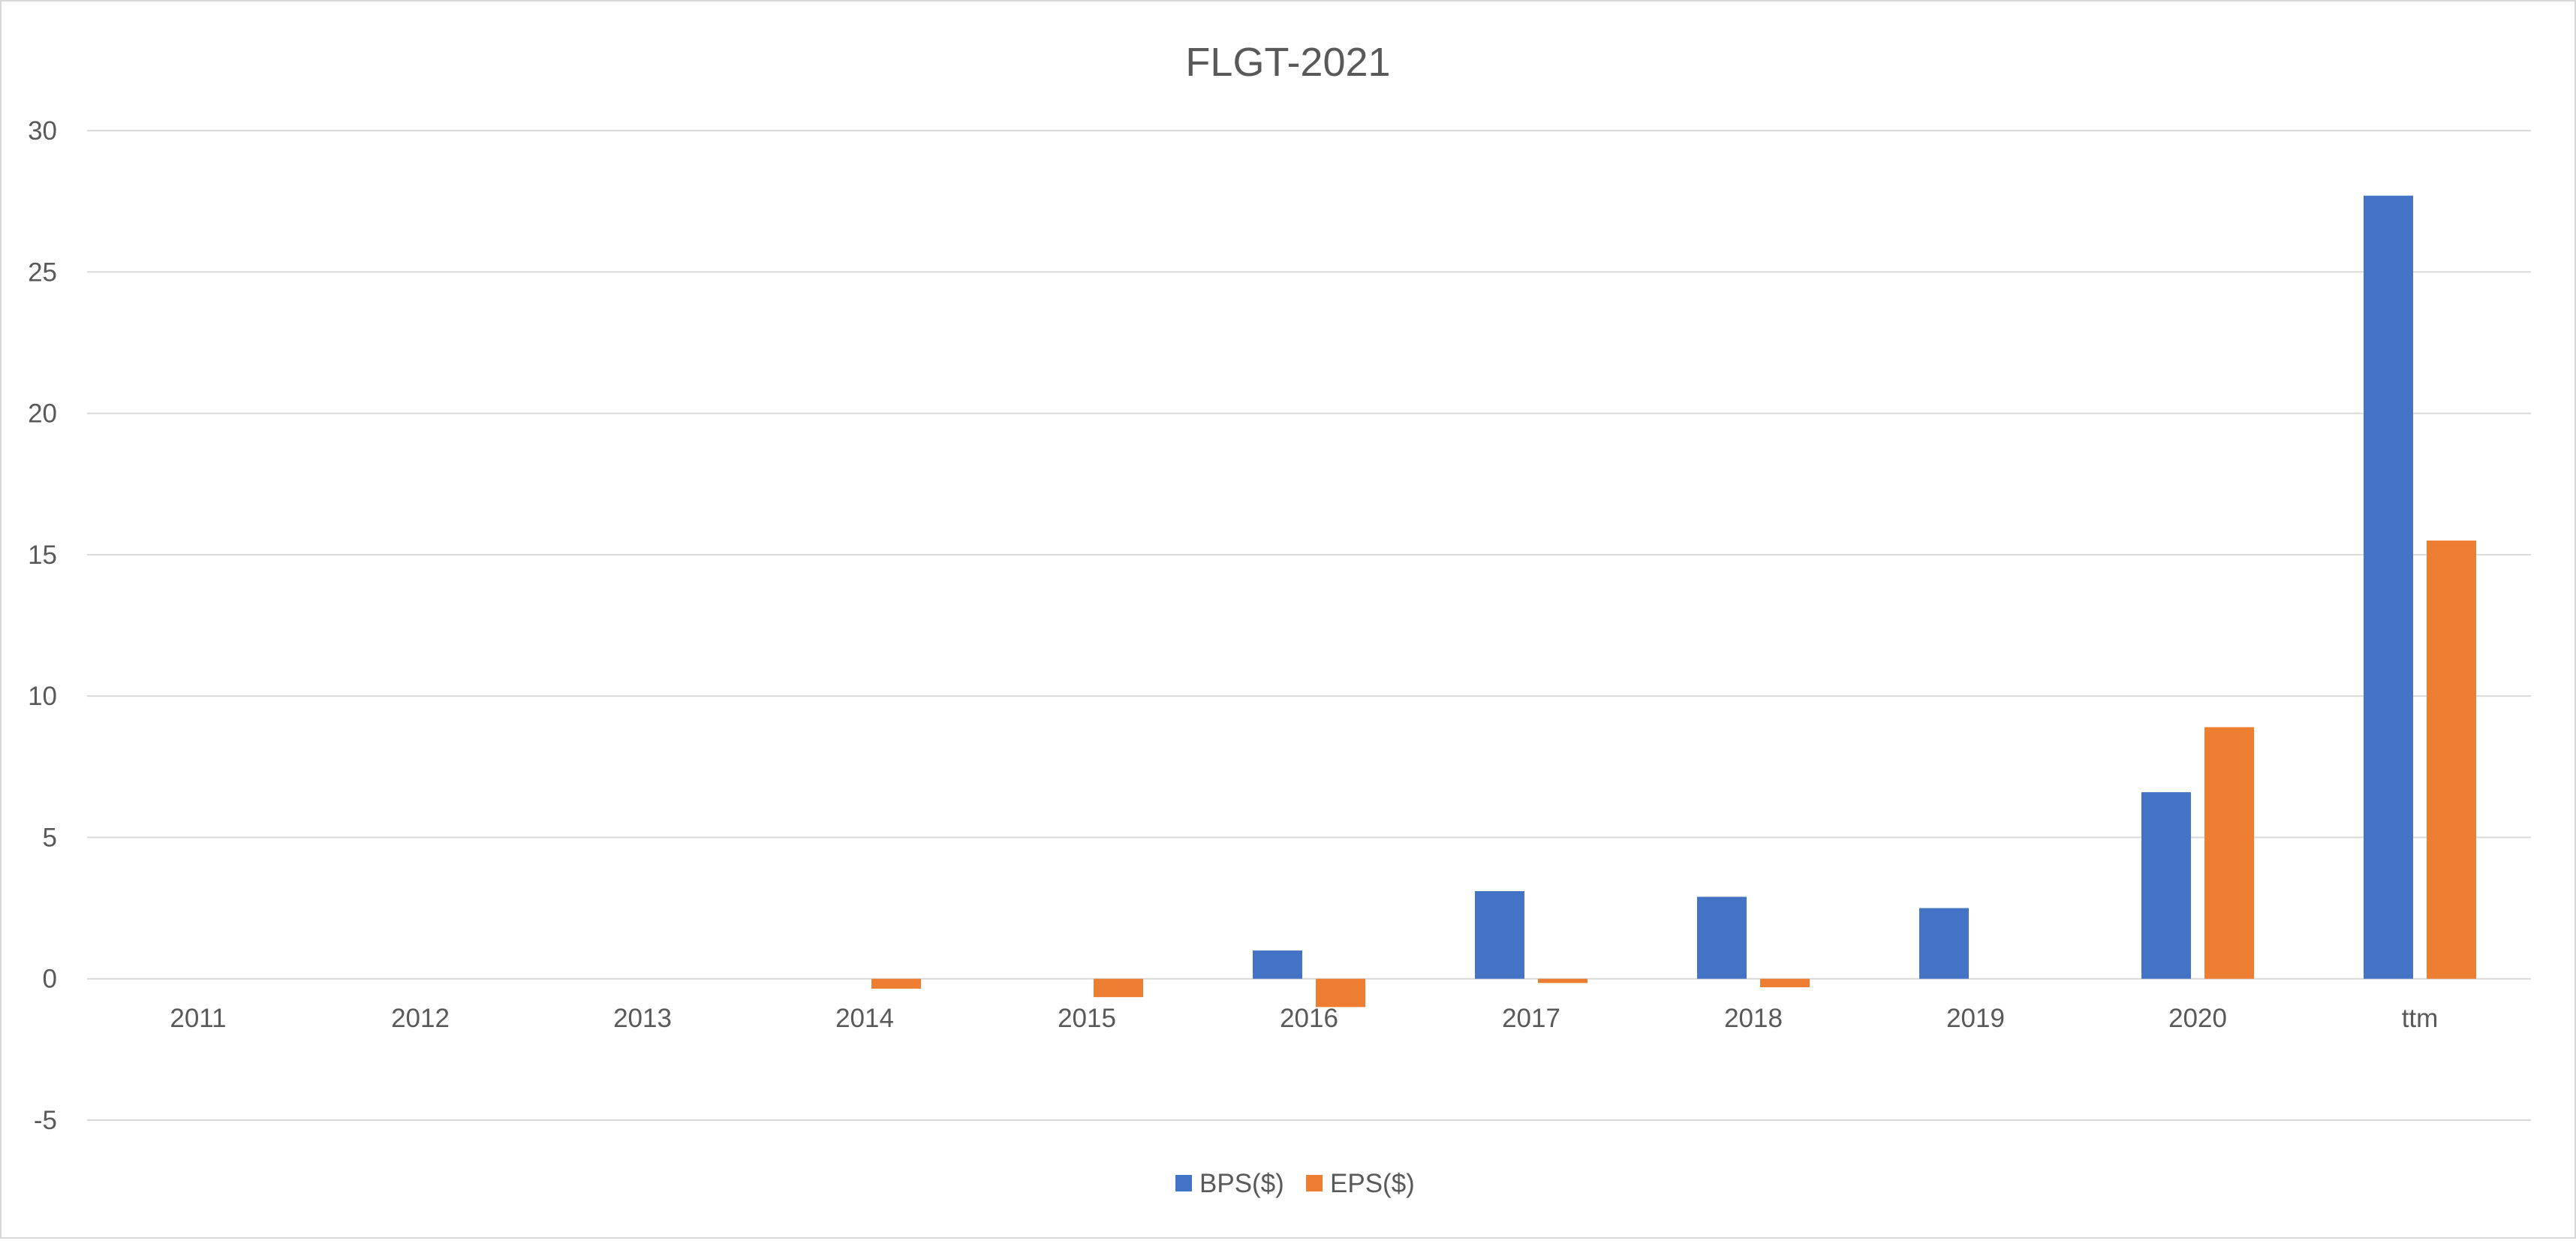  Describe the element at coordinates (1295, 1183) in the screenshot. I see `legend: BPS($) EPS($)` at that location.